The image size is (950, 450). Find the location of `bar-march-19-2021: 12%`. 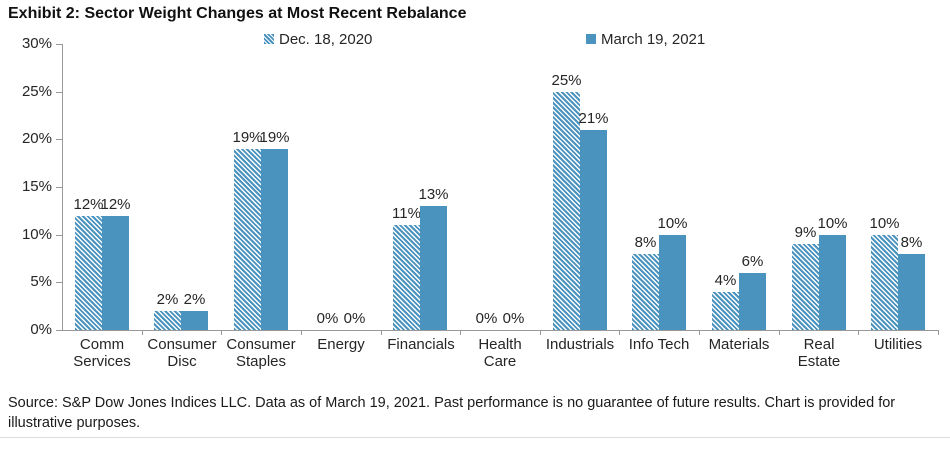

bar-march-19-2021: 12% is located at coordinates (115, 263).